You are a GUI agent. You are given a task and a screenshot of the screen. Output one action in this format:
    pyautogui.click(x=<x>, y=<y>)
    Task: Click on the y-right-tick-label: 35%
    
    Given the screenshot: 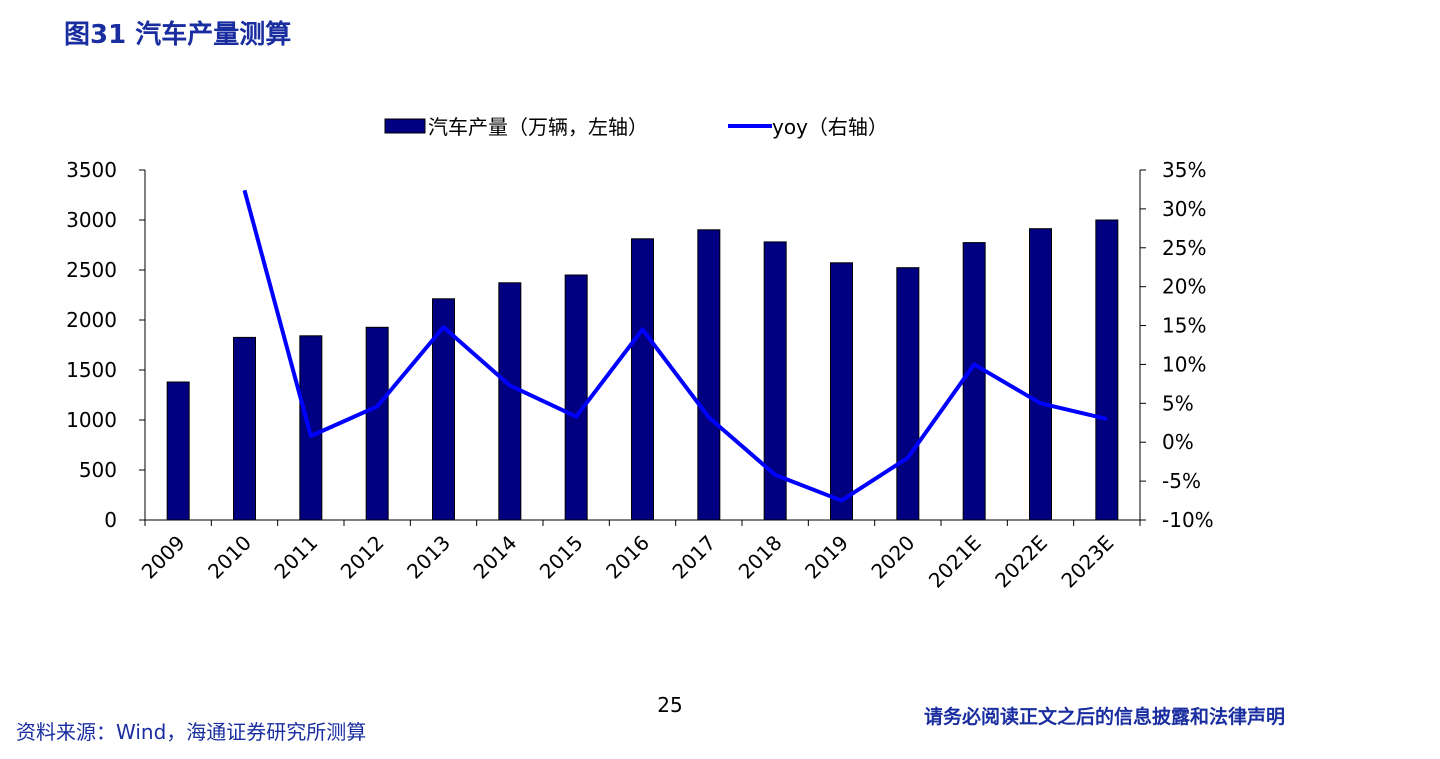 What is the action you would take?
    pyautogui.click(x=1184, y=170)
    